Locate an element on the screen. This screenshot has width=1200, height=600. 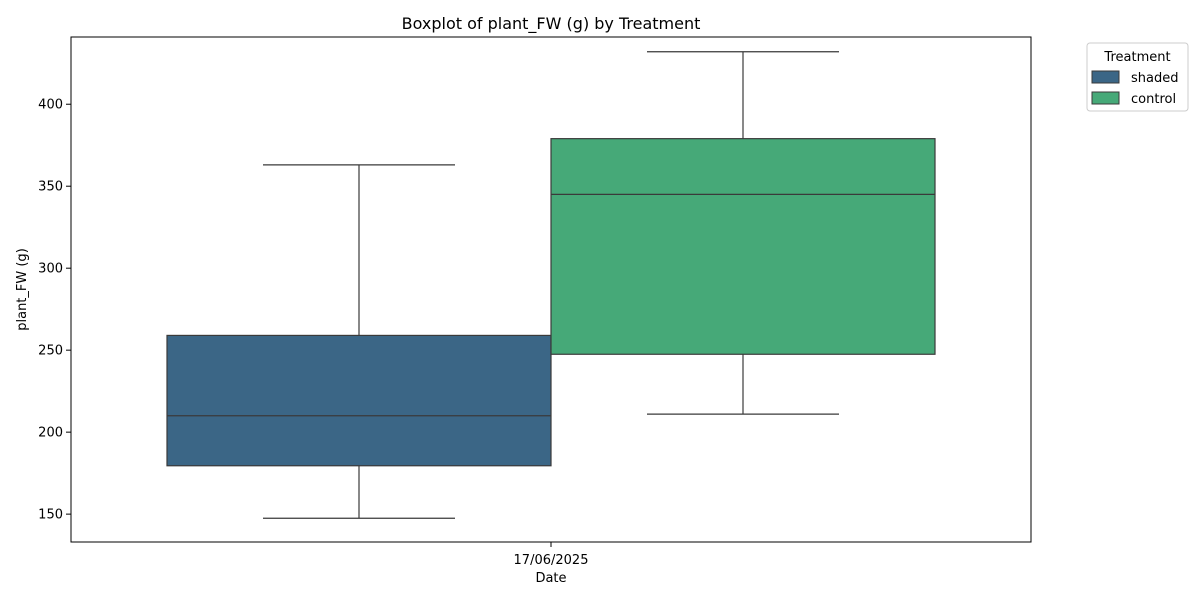
legend: Treatment shaded control is located at coordinates (1137, 77).